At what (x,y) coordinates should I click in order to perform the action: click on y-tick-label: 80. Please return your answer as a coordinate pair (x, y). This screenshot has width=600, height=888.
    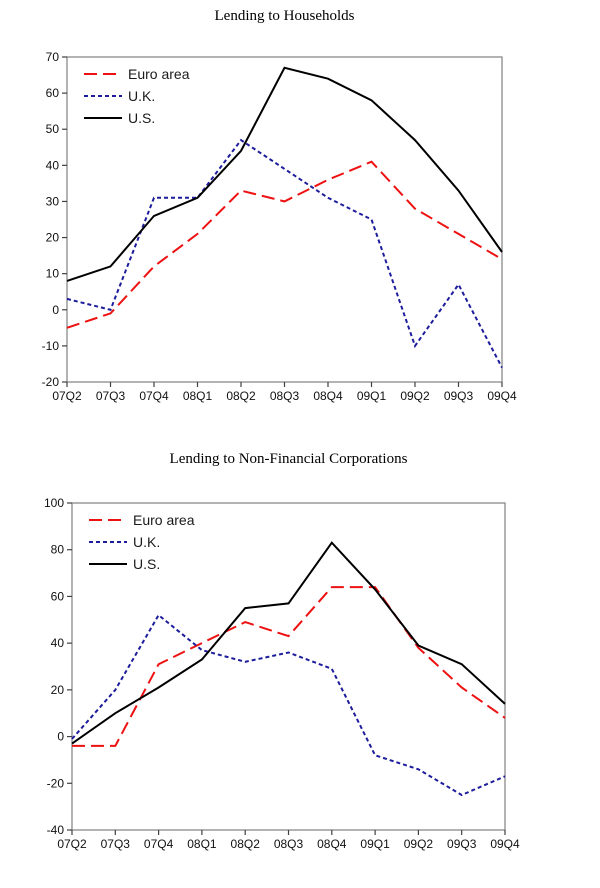
    Looking at the image, I should click on (58, 550).